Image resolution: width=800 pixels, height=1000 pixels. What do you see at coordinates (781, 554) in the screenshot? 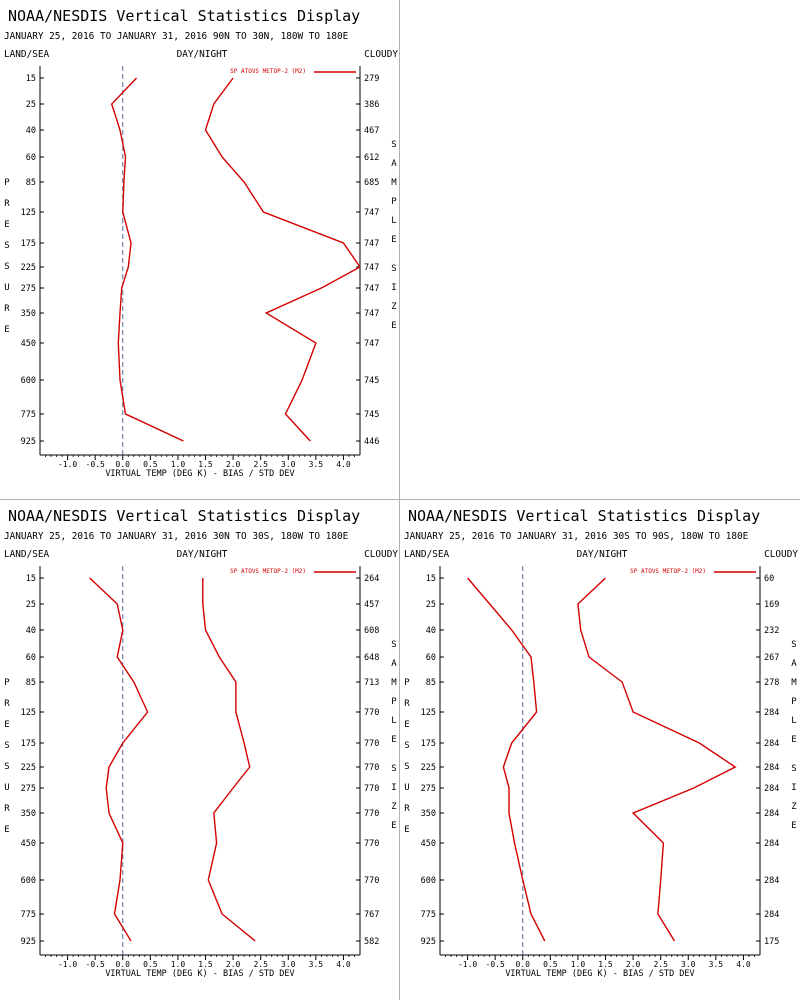
I see `cloudy-label: CLOUDY` at bounding box center [781, 554].